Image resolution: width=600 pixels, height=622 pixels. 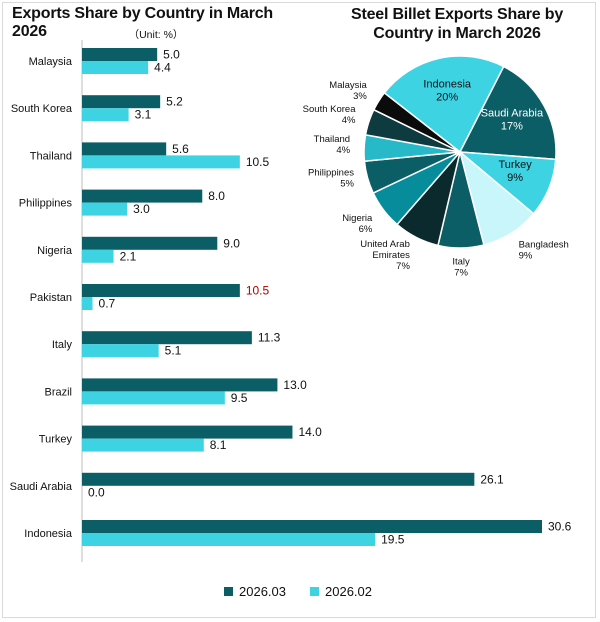 What do you see at coordinates (62, 345) in the screenshot?
I see `category-label-italy: Italy` at bounding box center [62, 345].